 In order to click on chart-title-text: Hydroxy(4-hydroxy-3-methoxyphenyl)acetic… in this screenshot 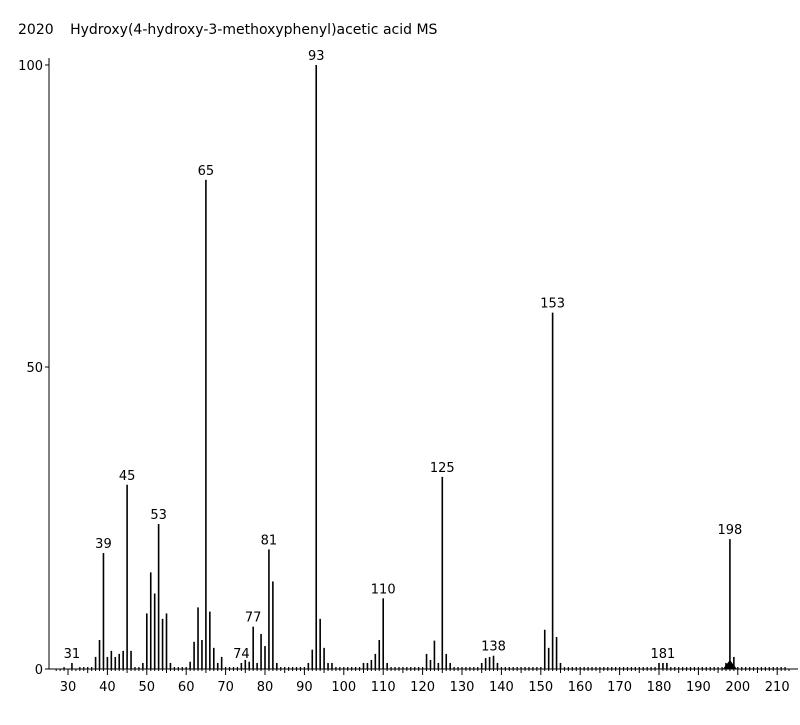, I will do `click(254, 30)`.